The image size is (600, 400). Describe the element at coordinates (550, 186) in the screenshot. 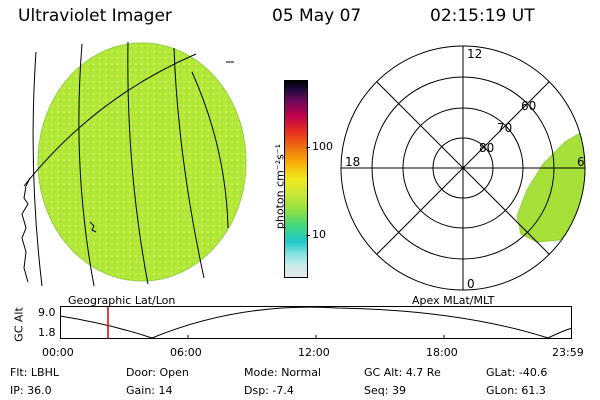

I see `auroral-oval` at that location.